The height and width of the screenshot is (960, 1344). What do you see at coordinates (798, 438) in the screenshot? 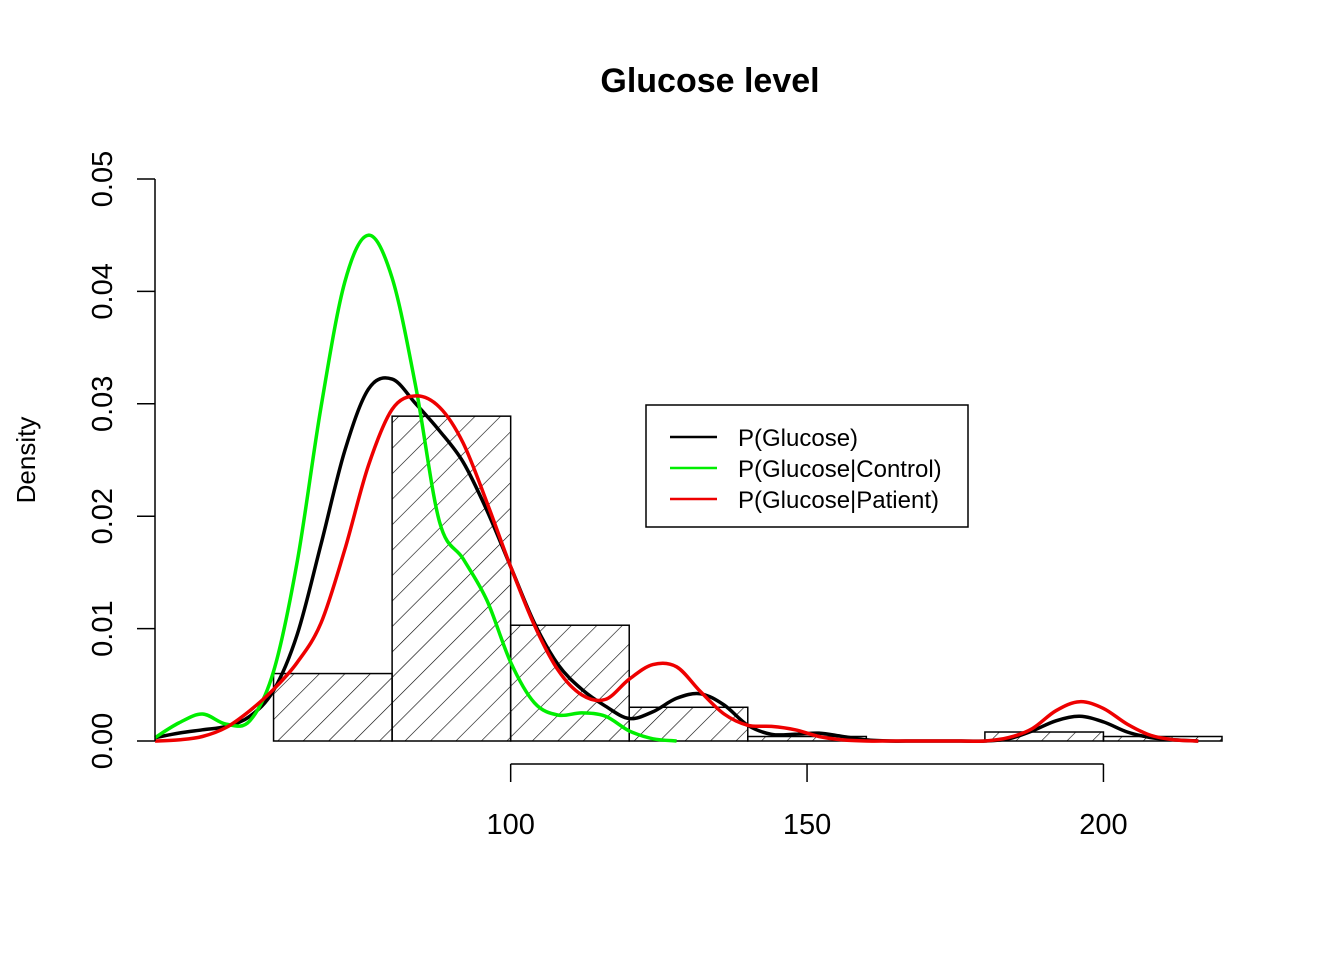
I see `legend-label: P(Glucose)` at bounding box center [798, 438].